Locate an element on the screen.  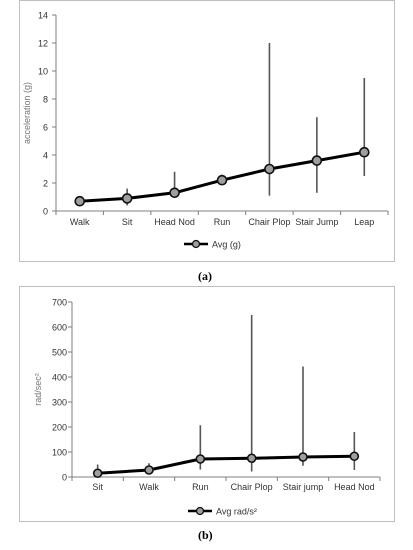
chart-1-y-tick-label: 200 is located at coordinates (59, 428).